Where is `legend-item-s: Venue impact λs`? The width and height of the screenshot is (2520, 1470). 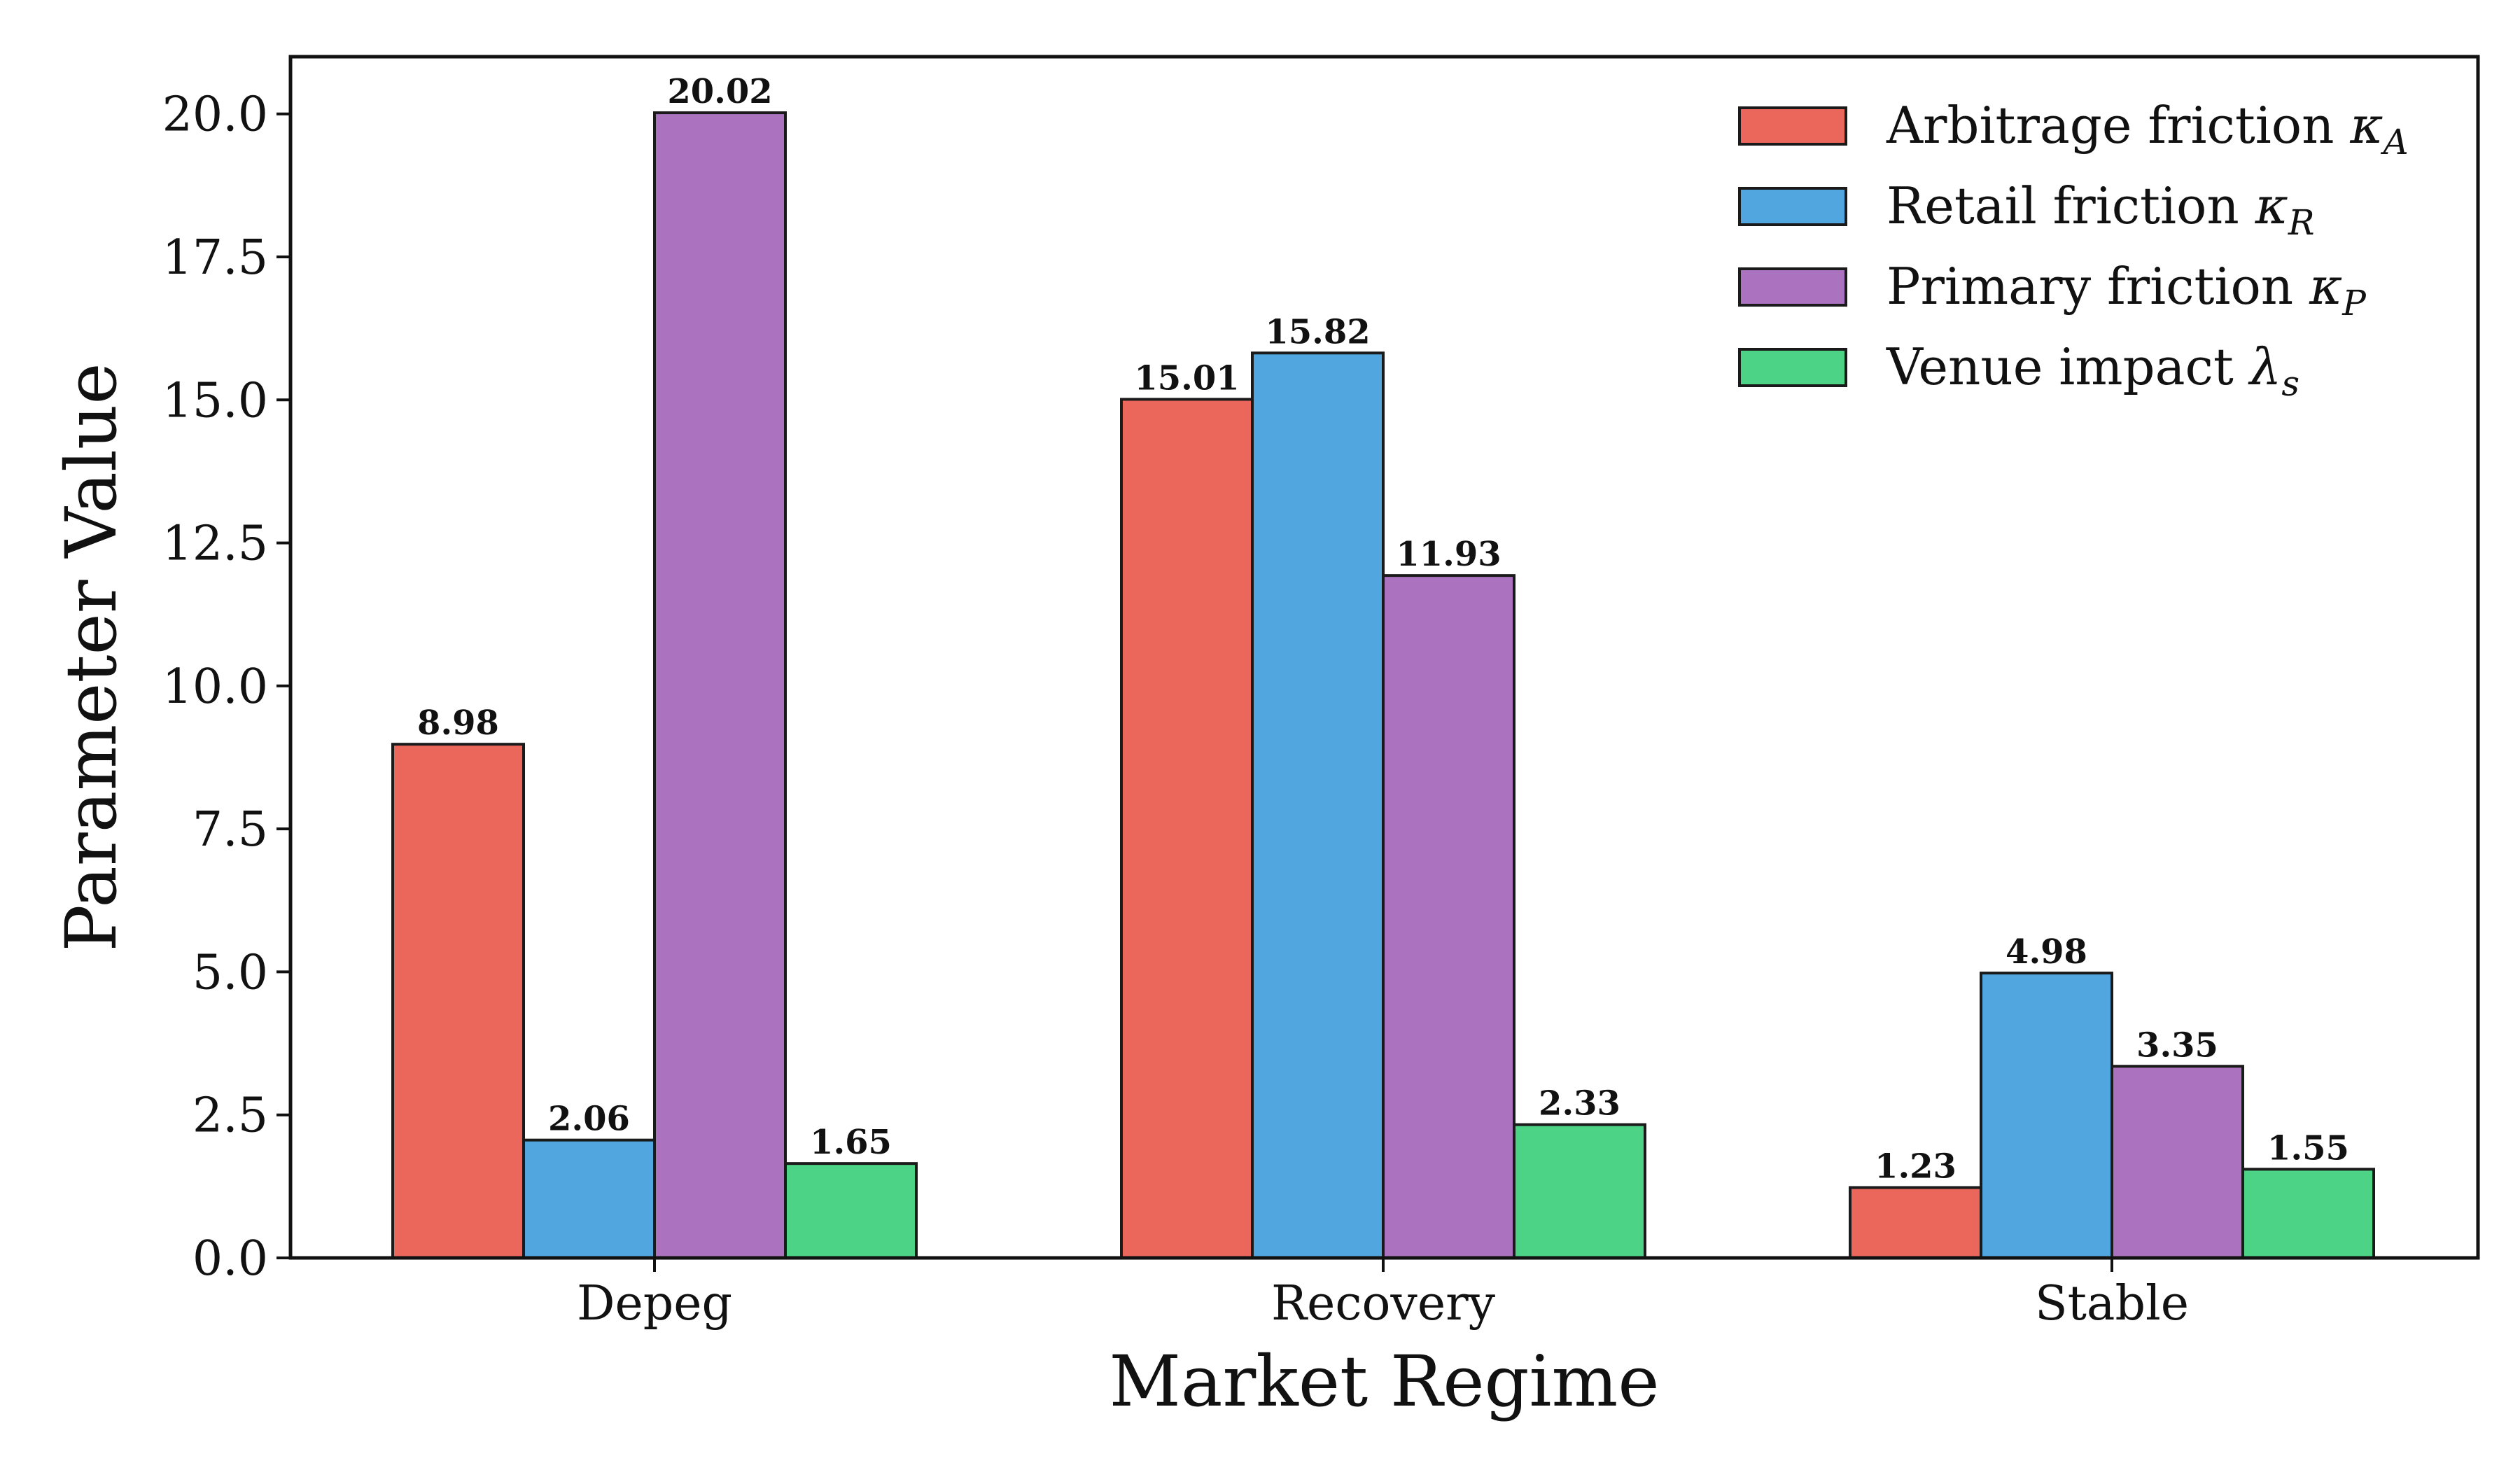
legend-item-s: Venue impact λs is located at coordinates (2019, 370).